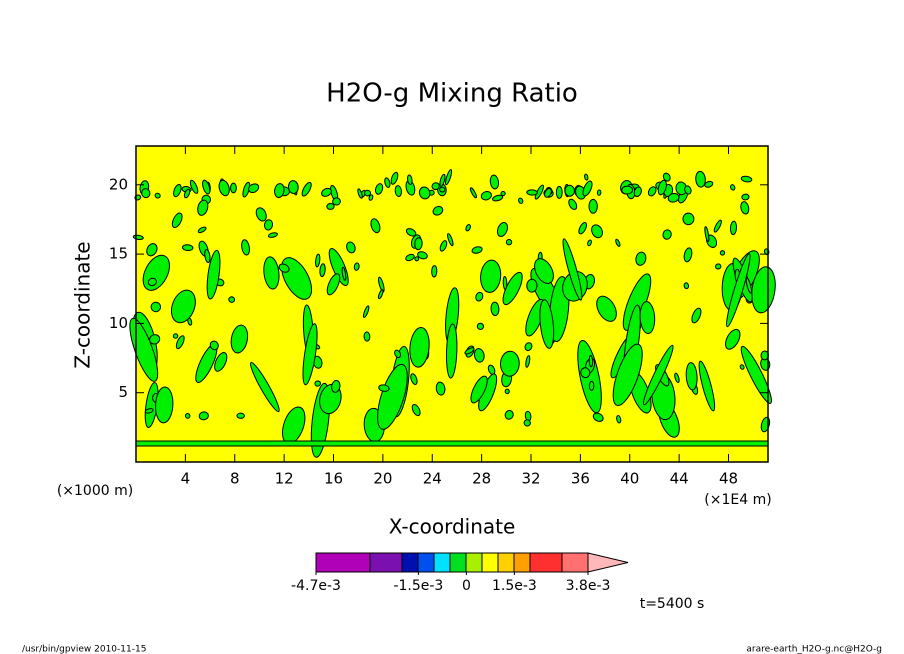  What do you see at coordinates (118, 184) in the screenshot?
I see `y-tick-label: 20` at bounding box center [118, 184].